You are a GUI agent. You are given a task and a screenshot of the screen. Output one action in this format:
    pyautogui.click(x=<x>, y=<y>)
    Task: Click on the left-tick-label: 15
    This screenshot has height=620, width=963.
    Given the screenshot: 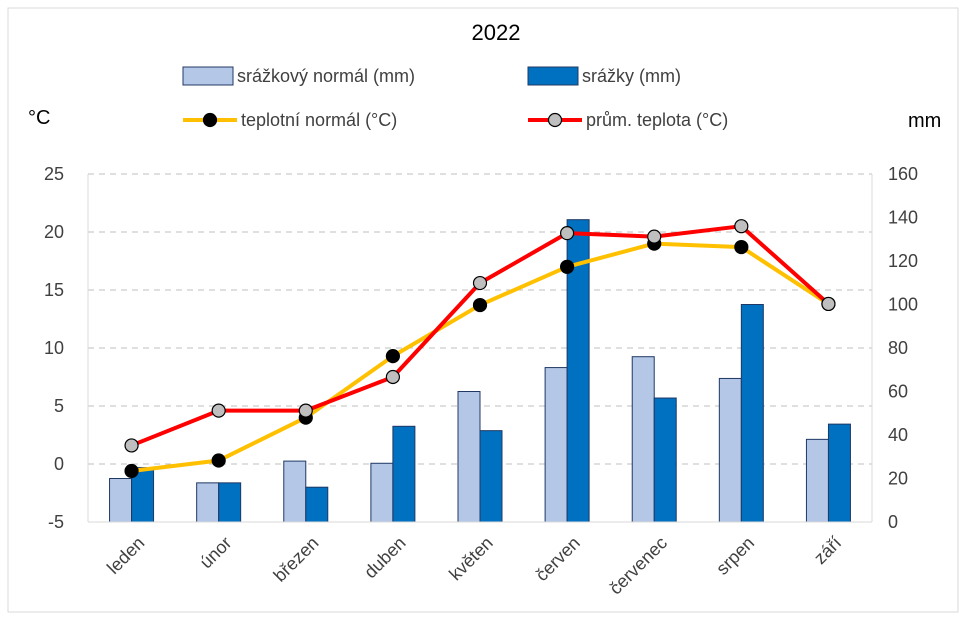 What is the action you would take?
    pyautogui.click(x=54, y=290)
    